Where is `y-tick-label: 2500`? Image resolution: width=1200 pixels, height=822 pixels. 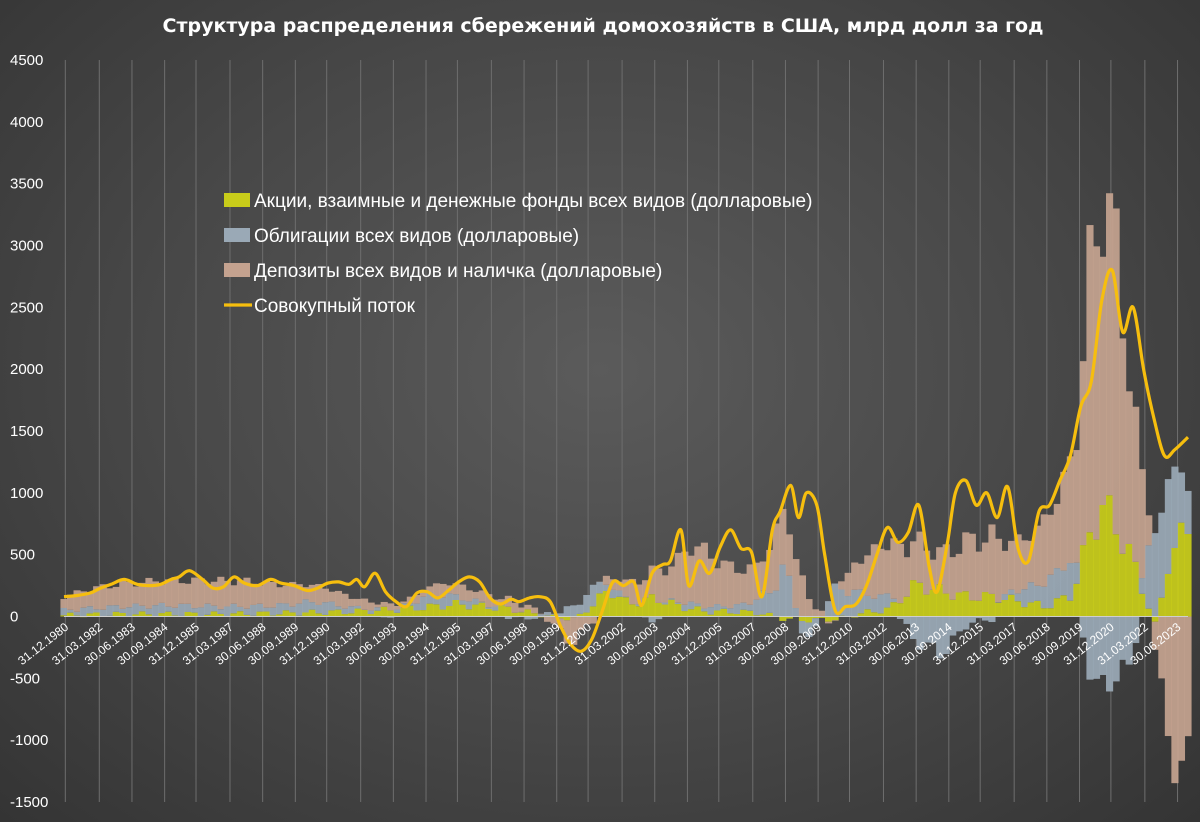 y-tick-label: 2500 is located at coordinates (26, 307).